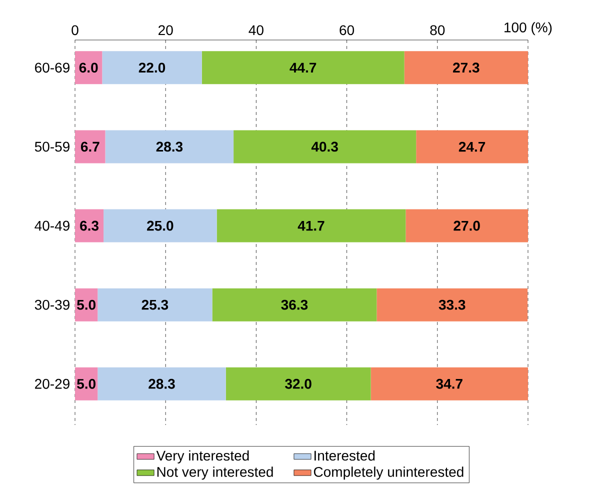  I want to click on x-tick-label: 20, so click(165, 30).